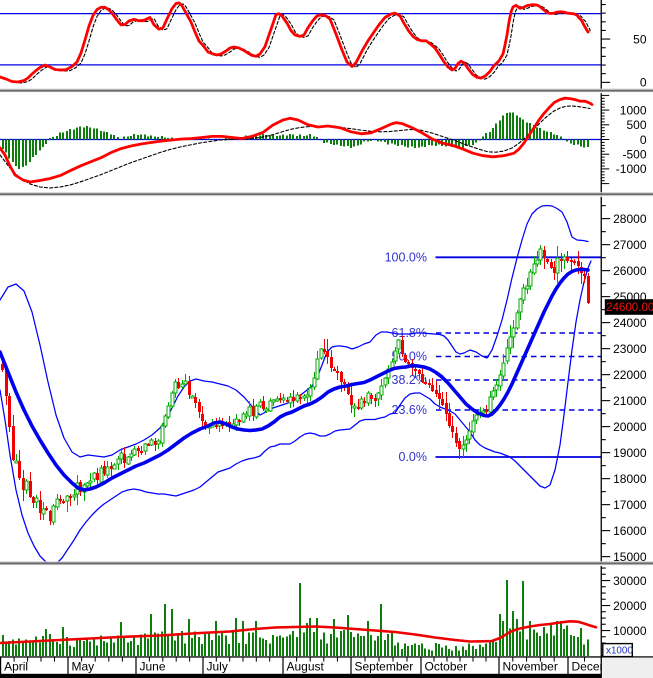 The image size is (653, 678). I want to click on svg-text: 61.8%, so click(409, 333).